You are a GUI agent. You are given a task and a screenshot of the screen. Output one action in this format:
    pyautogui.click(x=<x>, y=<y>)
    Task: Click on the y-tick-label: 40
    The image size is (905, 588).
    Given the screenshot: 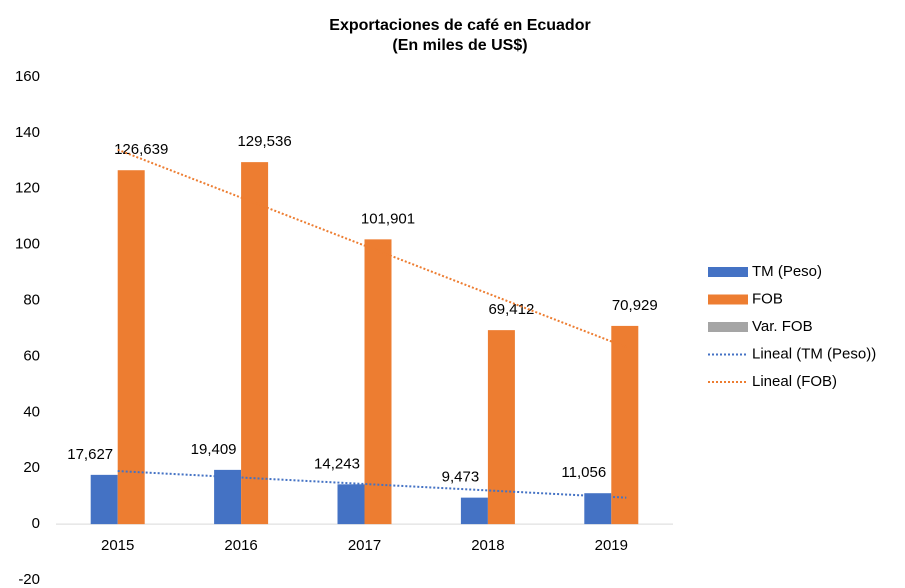 What is the action you would take?
    pyautogui.click(x=31, y=411)
    